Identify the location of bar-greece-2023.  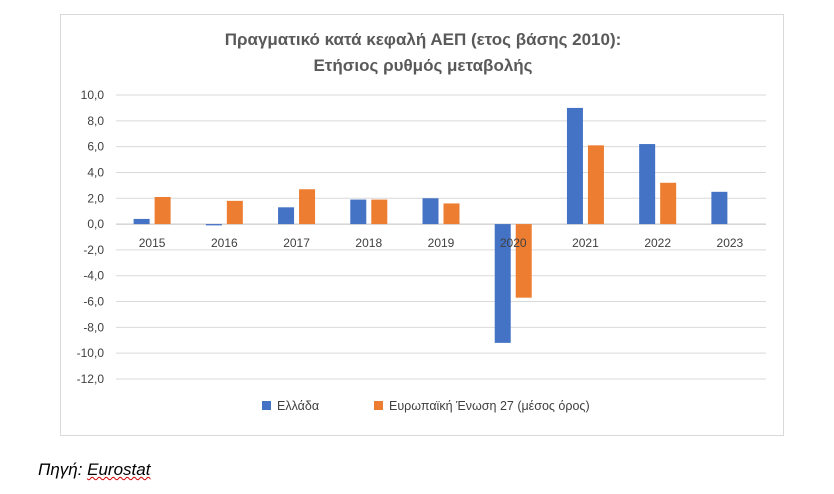
(719, 208).